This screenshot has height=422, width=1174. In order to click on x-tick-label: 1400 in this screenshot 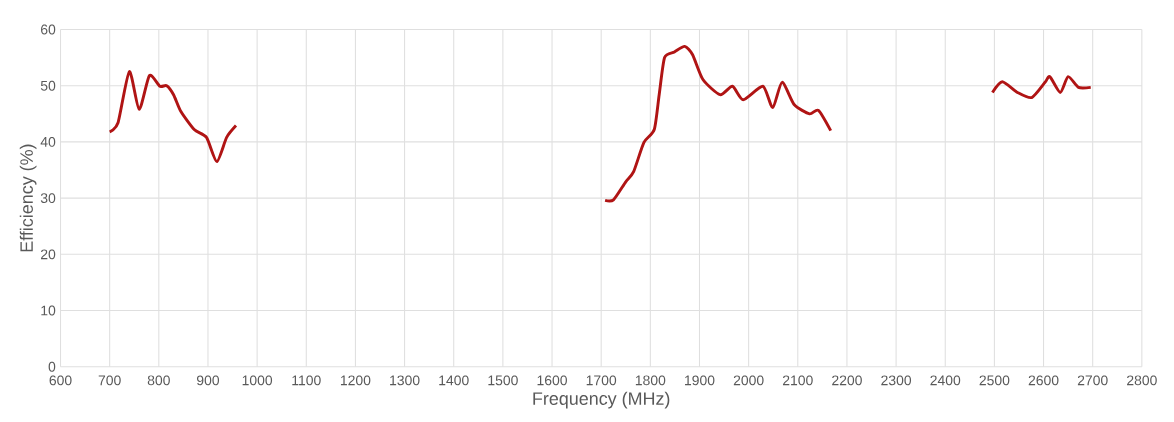, I will do `click(454, 380)`.